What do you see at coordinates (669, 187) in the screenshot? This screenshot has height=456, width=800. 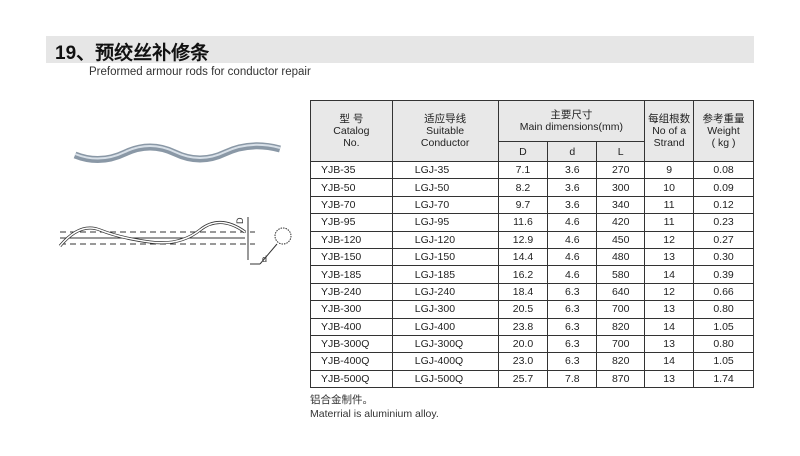 I see `cell-strand: 10` at bounding box center [669, 187].